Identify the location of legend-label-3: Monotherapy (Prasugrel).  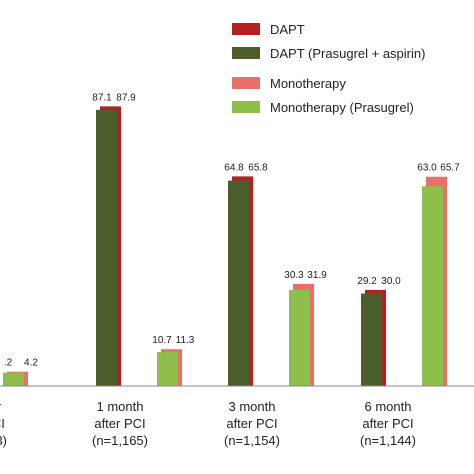
(342, 107).